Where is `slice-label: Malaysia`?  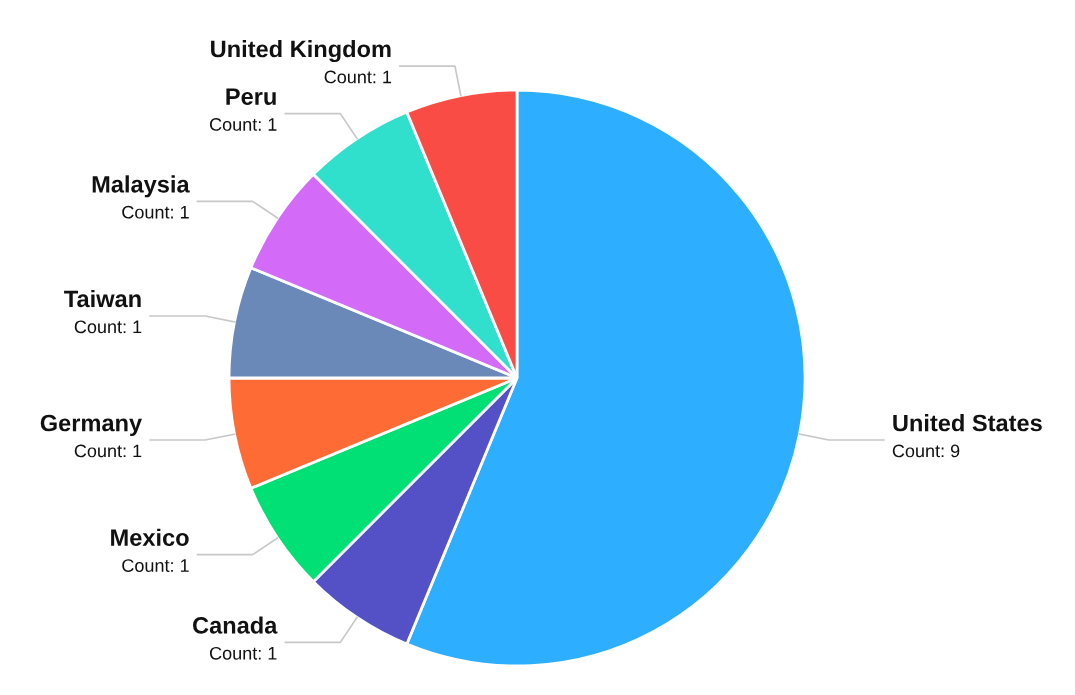 slice-label: Malaysia is located at coordinates (141, 186).